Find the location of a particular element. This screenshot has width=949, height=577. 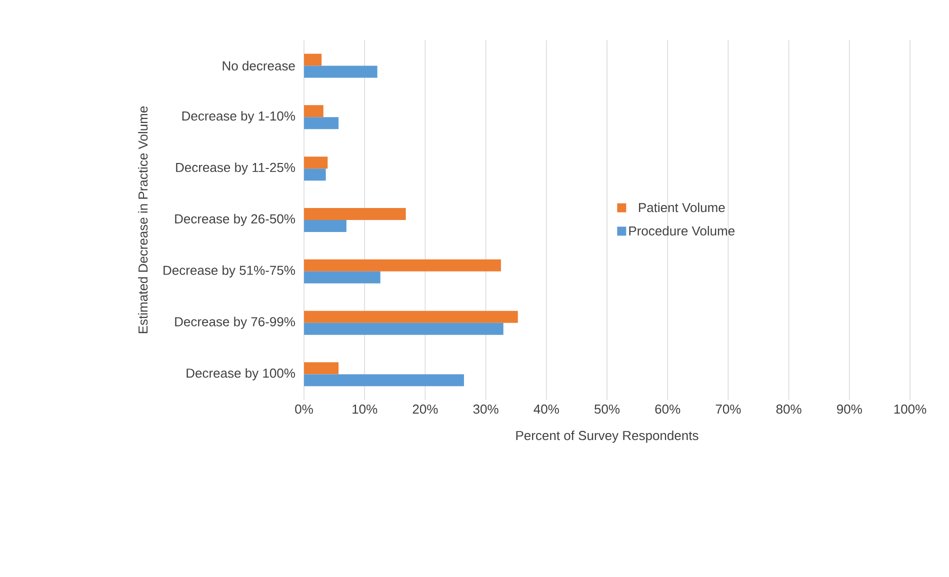

x-tick-label: 40% is located at coordinates (546, 409).